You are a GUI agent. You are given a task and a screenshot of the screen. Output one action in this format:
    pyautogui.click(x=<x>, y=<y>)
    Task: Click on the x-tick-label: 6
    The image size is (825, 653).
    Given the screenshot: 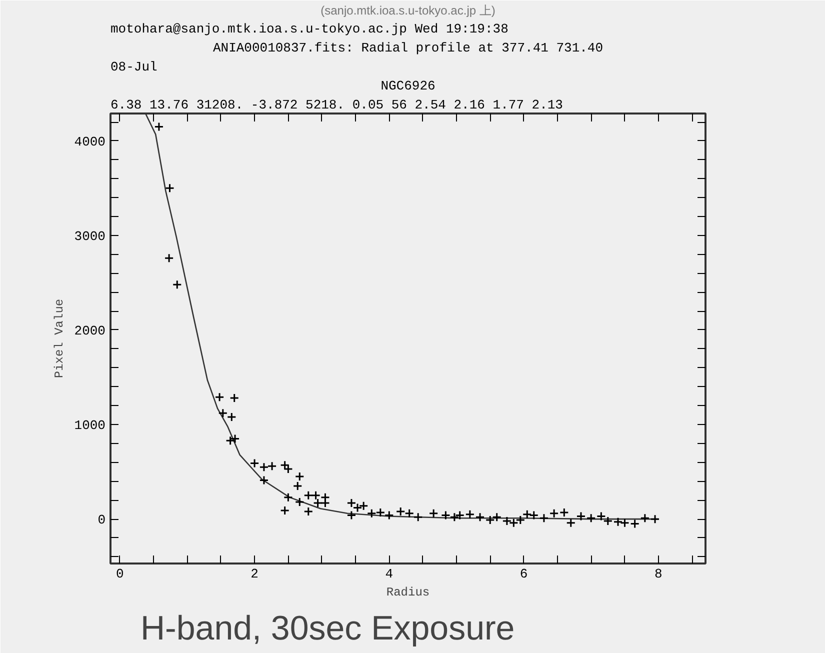 What is the action you would take?
    pyautogui.click(x=524, y=574)
    